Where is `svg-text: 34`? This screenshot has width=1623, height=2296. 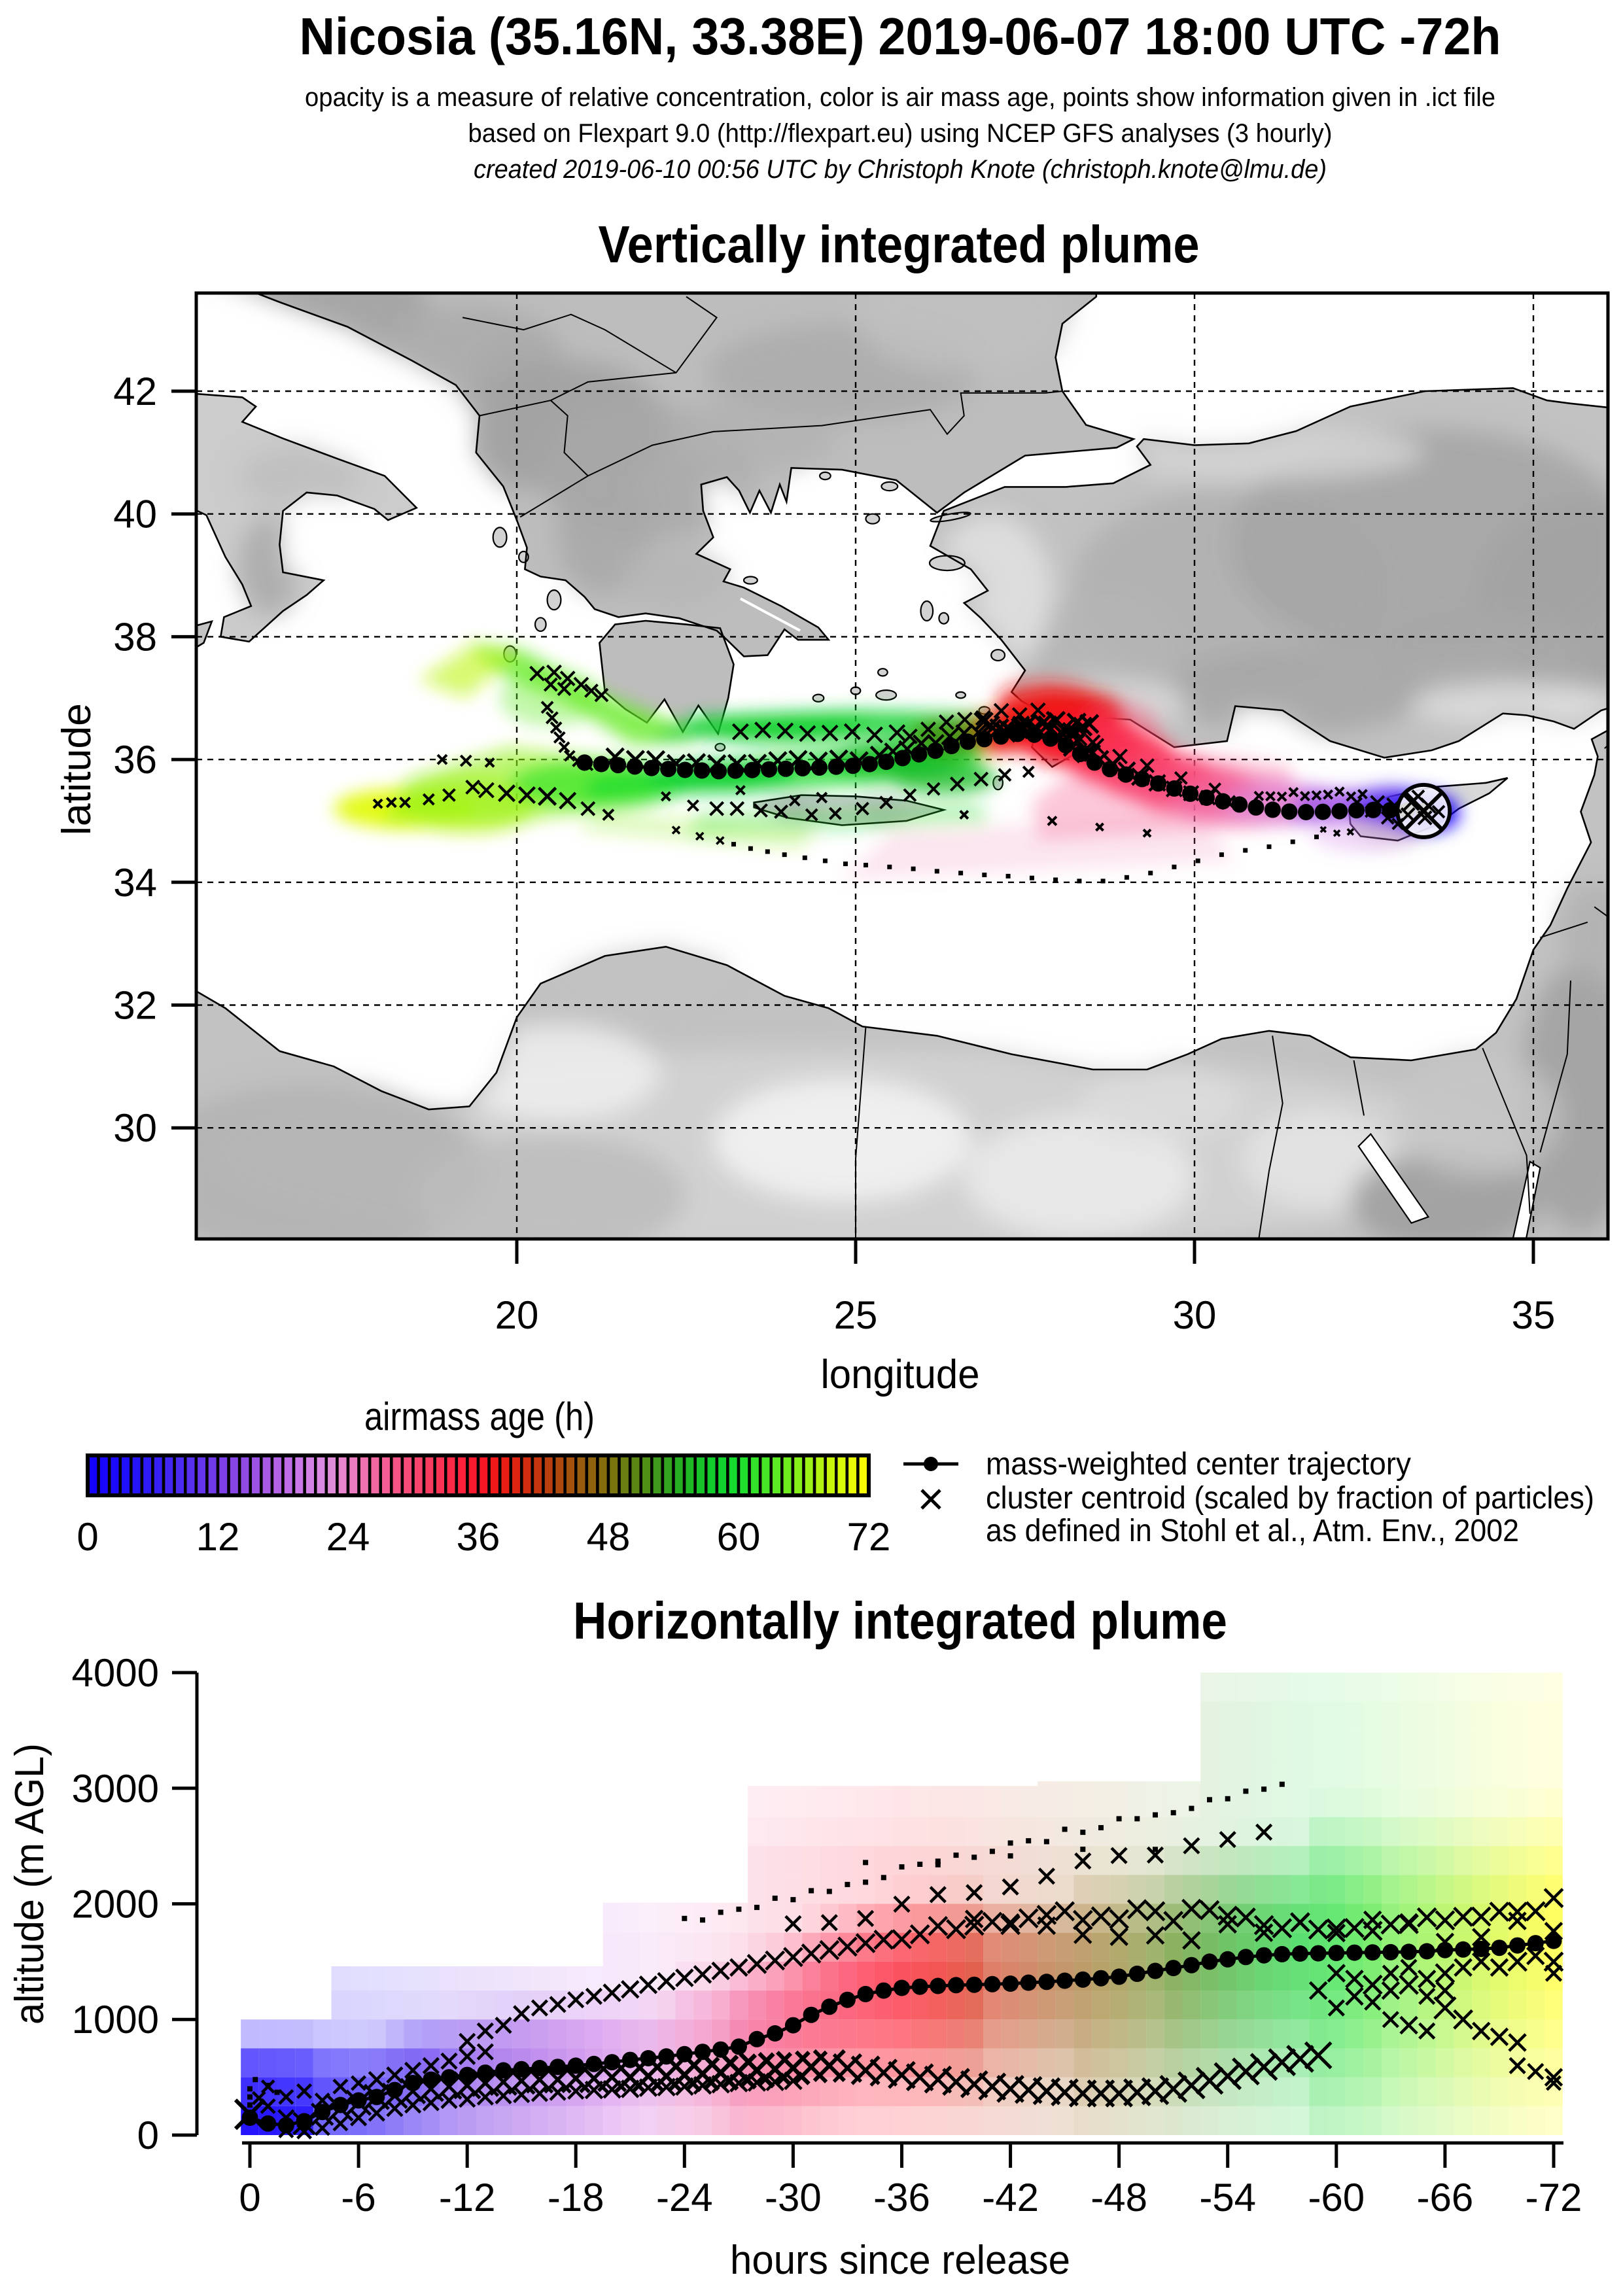
svg-text: 34 is located at coordinates (135, 883).